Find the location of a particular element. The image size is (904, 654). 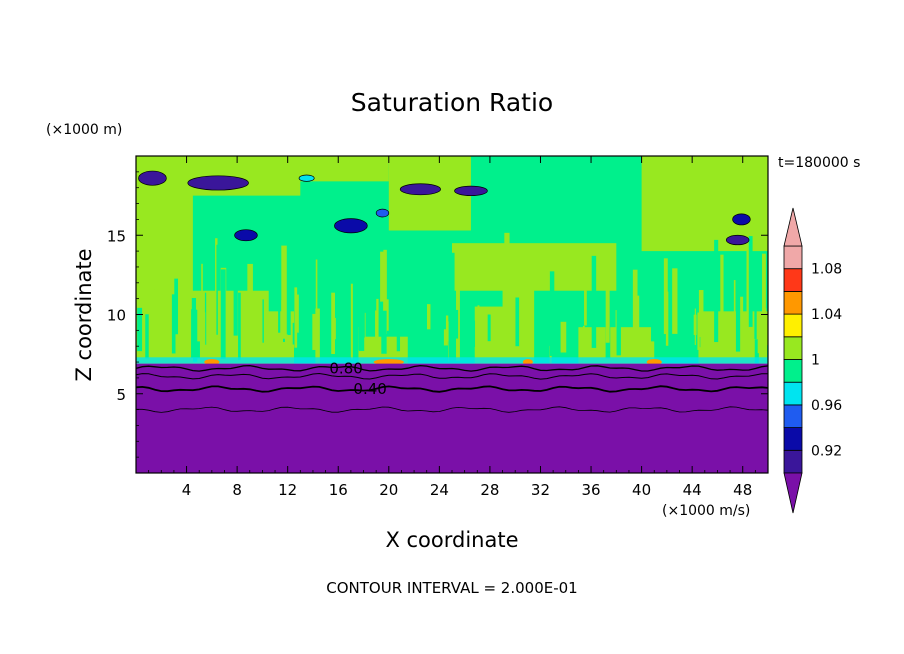

x-tick-label: 24 is located at coordinates (439, 490).